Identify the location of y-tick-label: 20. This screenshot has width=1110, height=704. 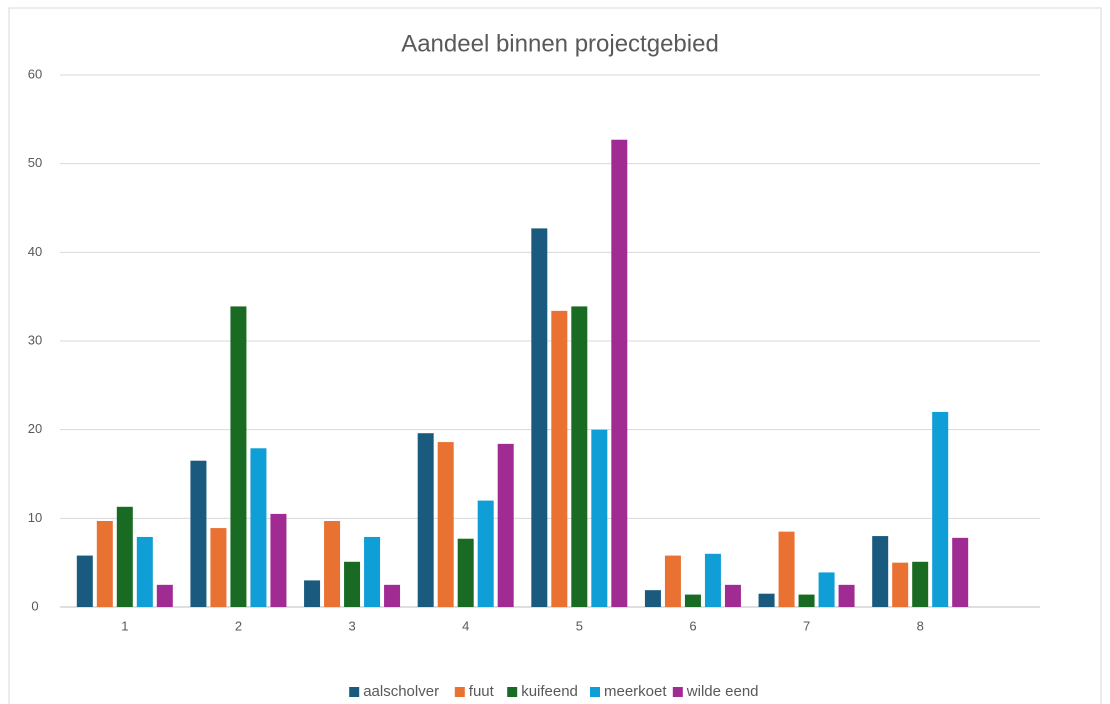
(35, 428).